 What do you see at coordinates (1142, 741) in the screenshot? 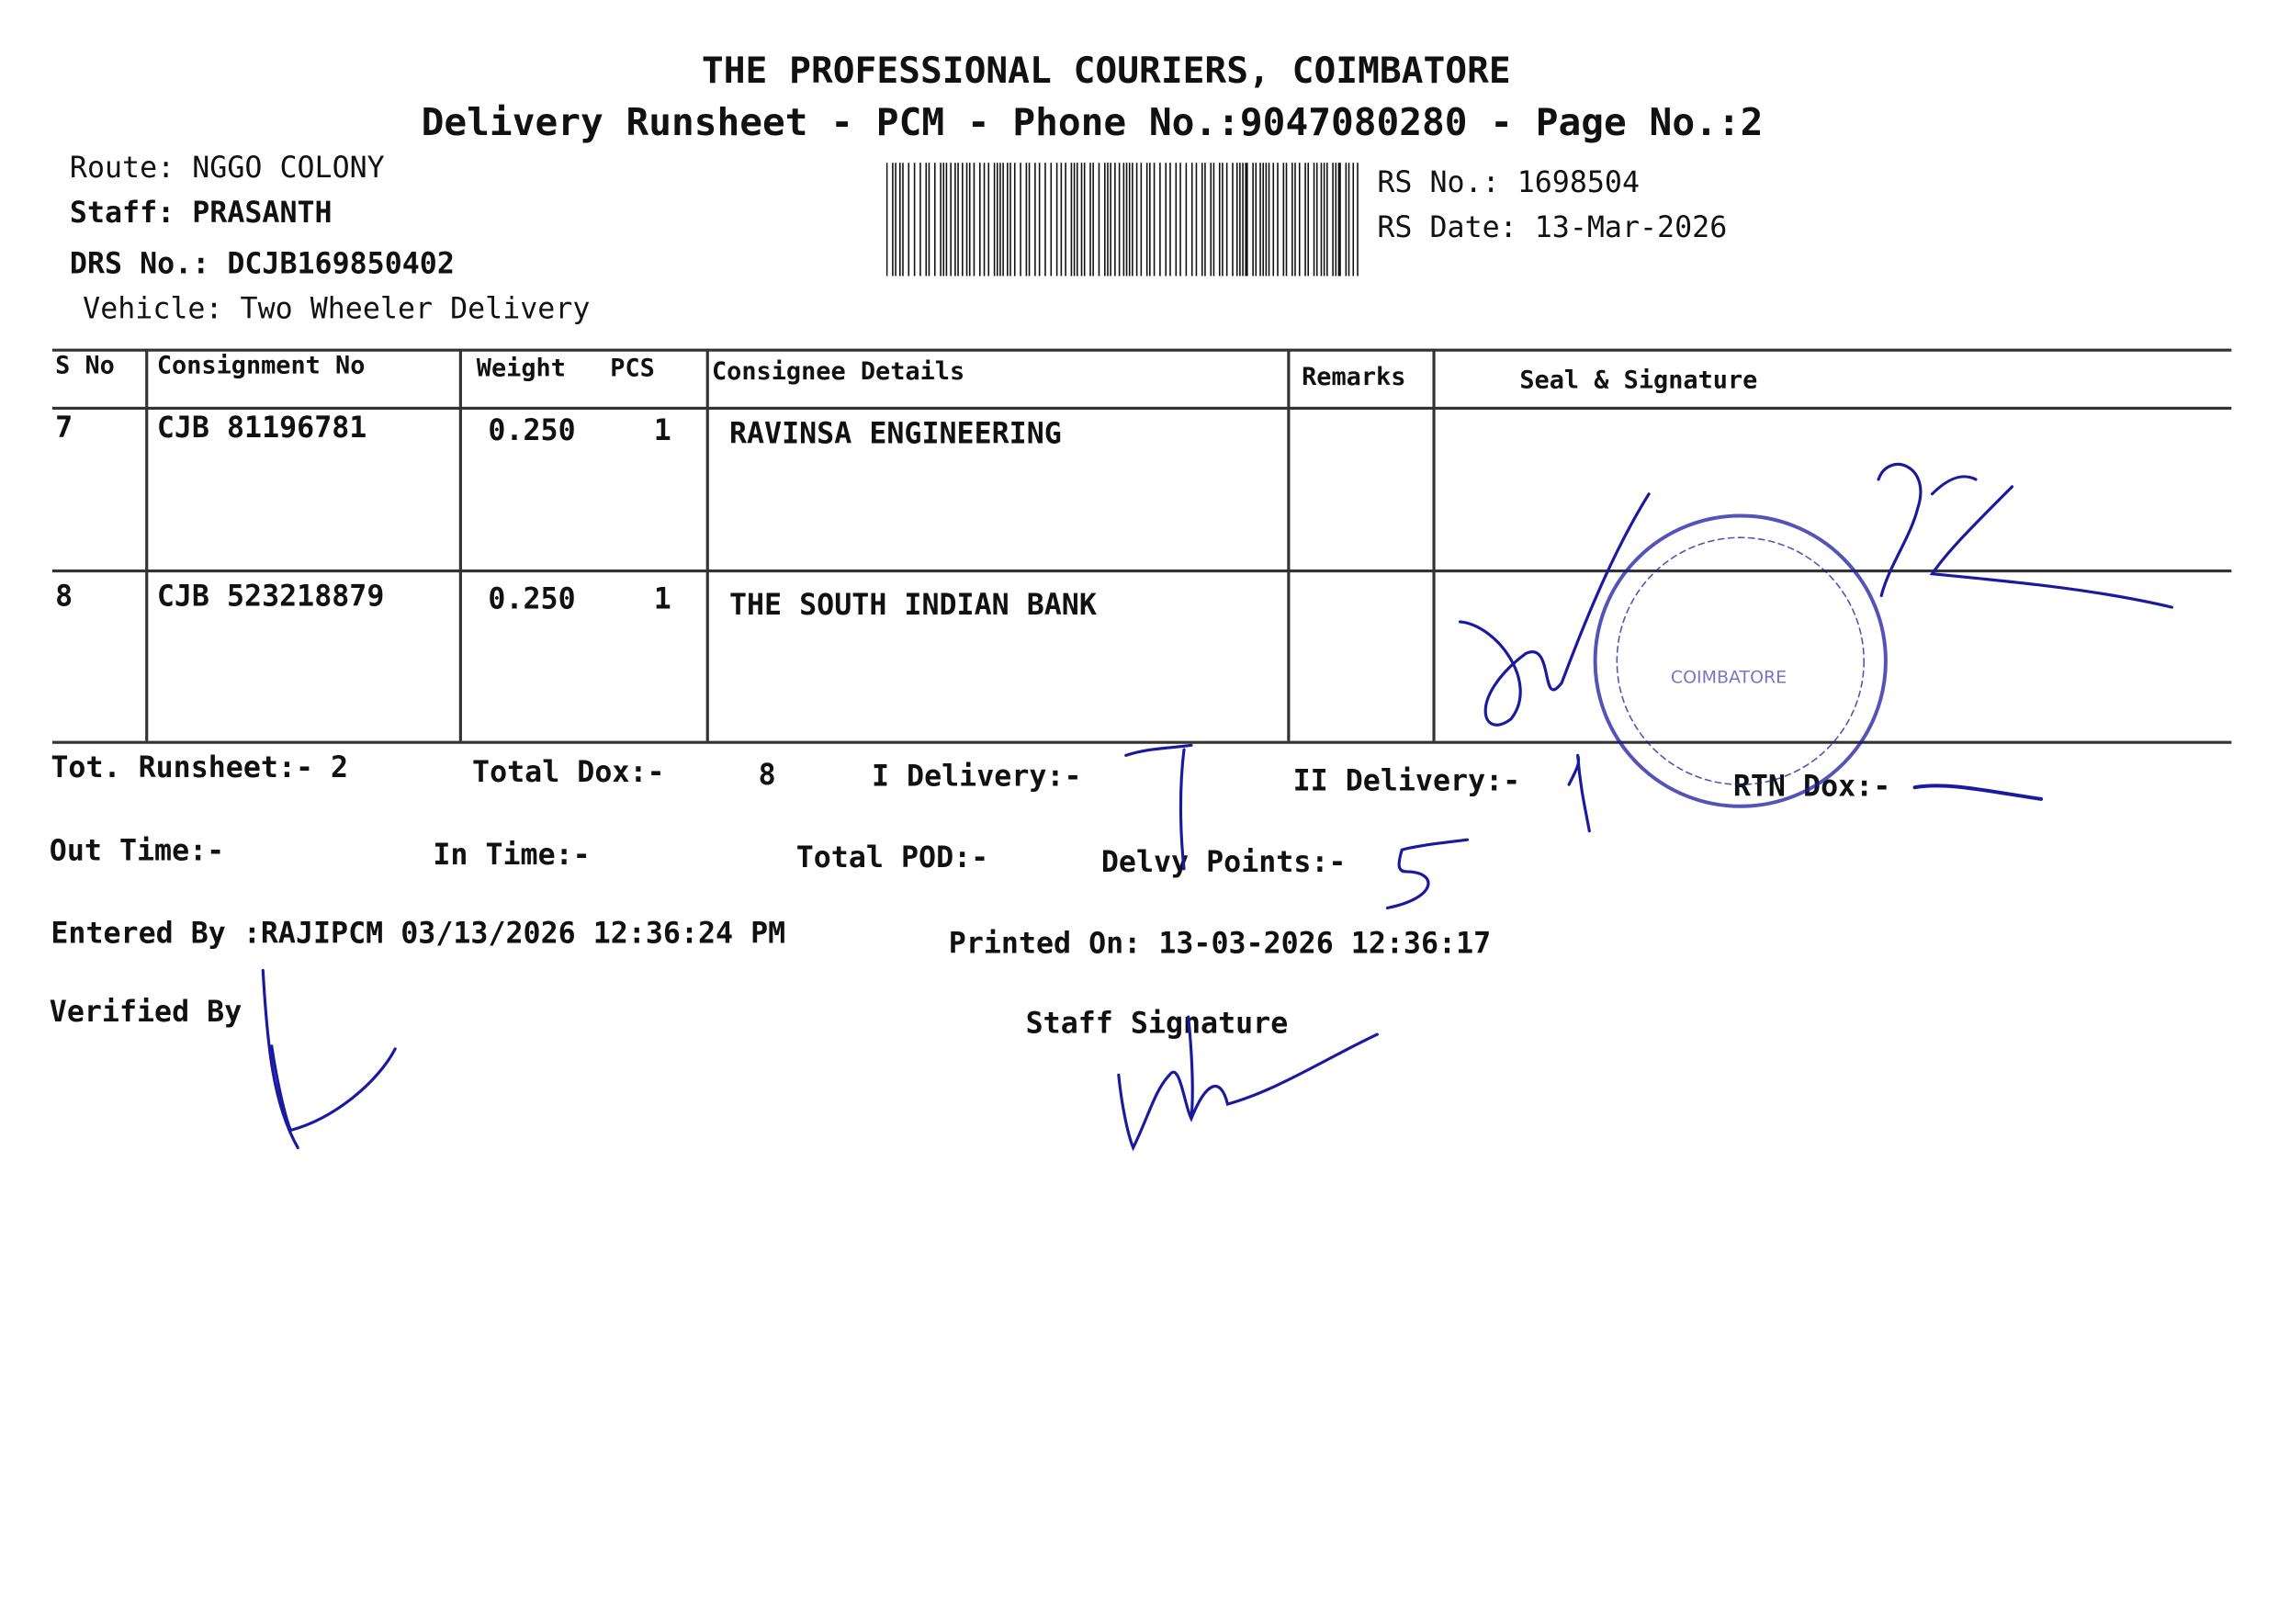
I see `table-bottom-line` at bounding box center [1142, 741].